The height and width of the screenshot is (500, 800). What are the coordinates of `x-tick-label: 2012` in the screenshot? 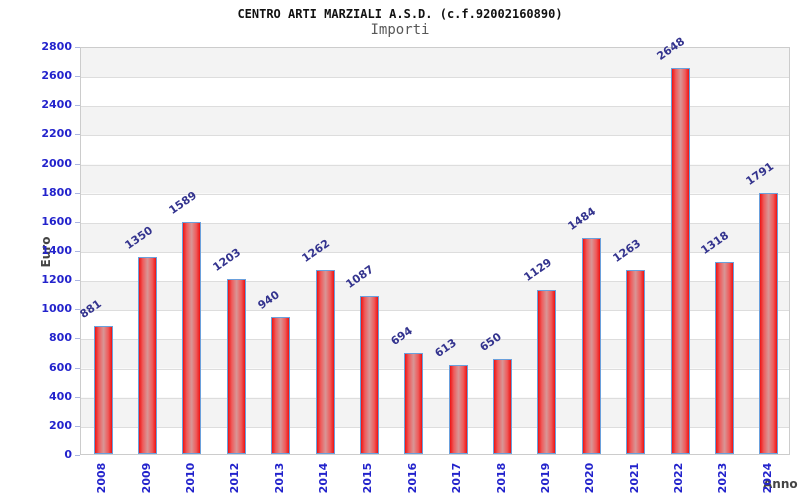 It's located at (235, 478).